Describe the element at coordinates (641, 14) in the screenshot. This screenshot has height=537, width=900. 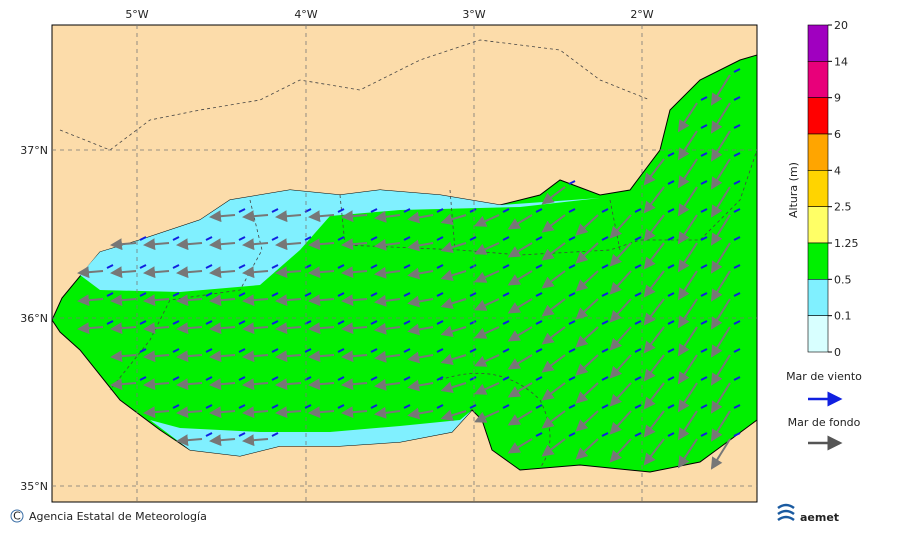
I see `lon-label: 2°W` at that location.